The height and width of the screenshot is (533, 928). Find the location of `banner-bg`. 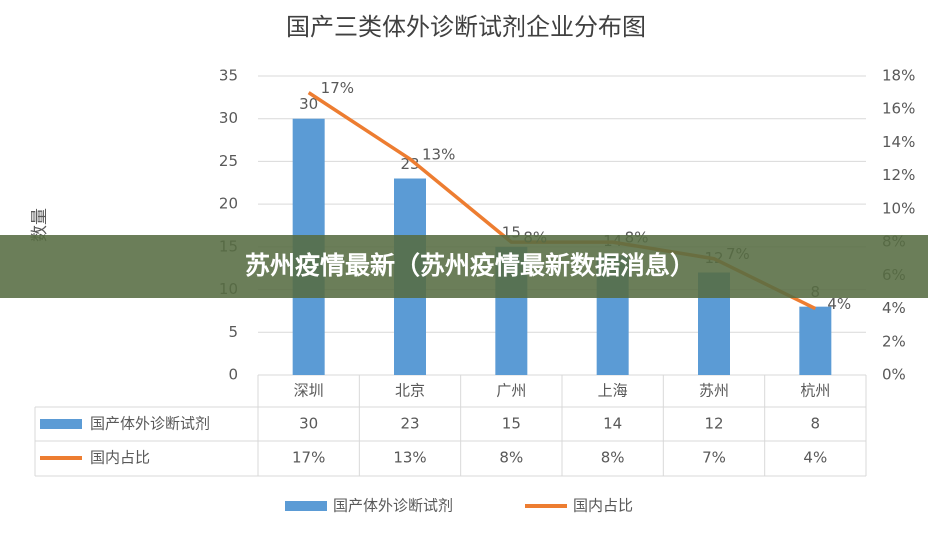

banner-bg is located at coordinates (464, 266).